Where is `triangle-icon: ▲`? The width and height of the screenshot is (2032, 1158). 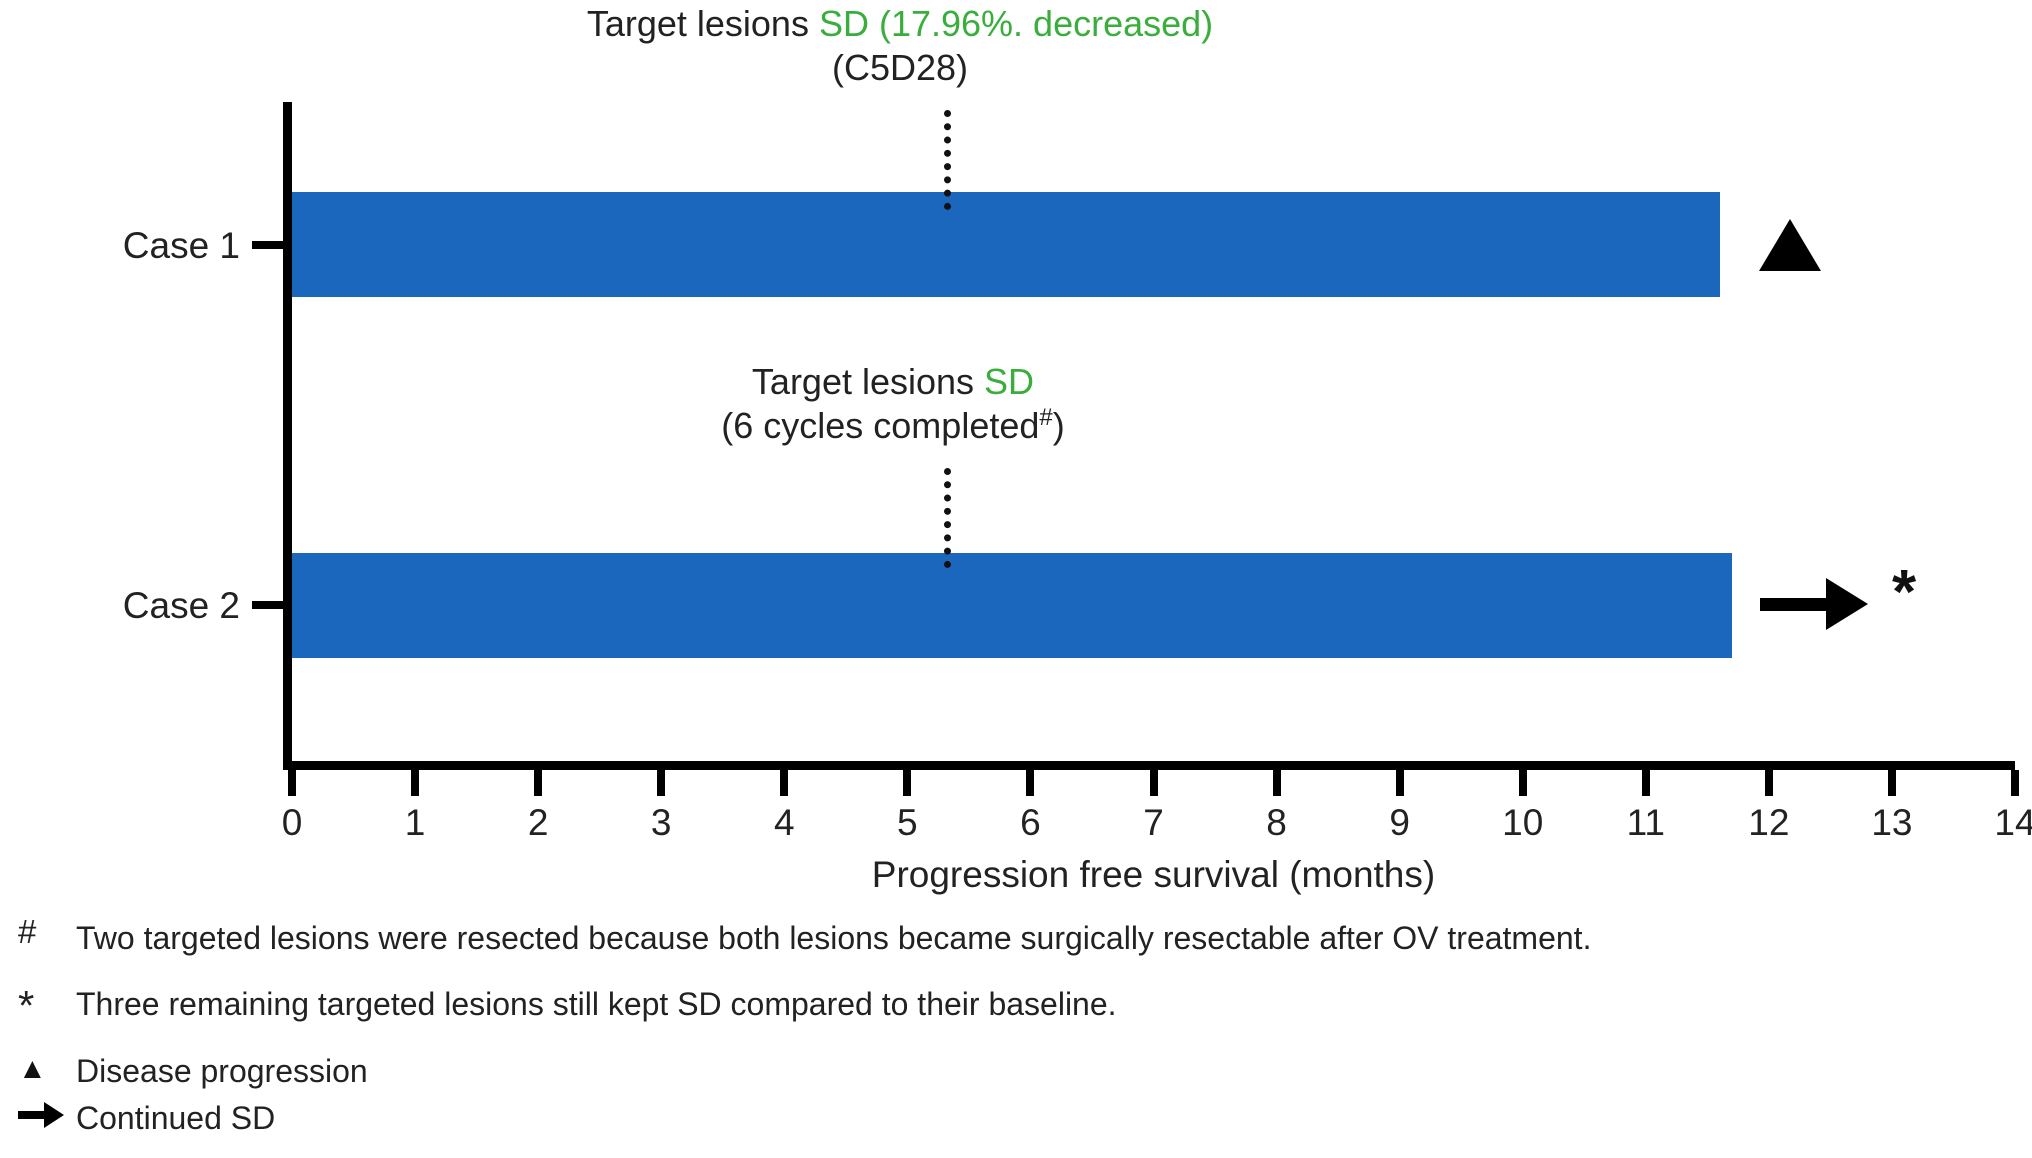
triangle-icon: ▲ is located at coordinates (32, 1069).